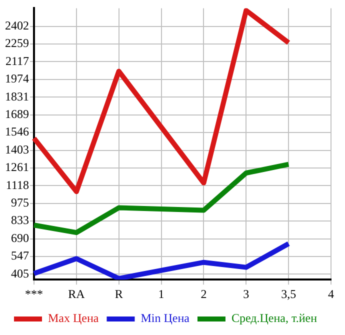 This screenshot has width=345, height=335. What do you see at coordinates (20, 237) in the screenshot?
I see `y-tick-label: 690` at bounding box center [20, 237].